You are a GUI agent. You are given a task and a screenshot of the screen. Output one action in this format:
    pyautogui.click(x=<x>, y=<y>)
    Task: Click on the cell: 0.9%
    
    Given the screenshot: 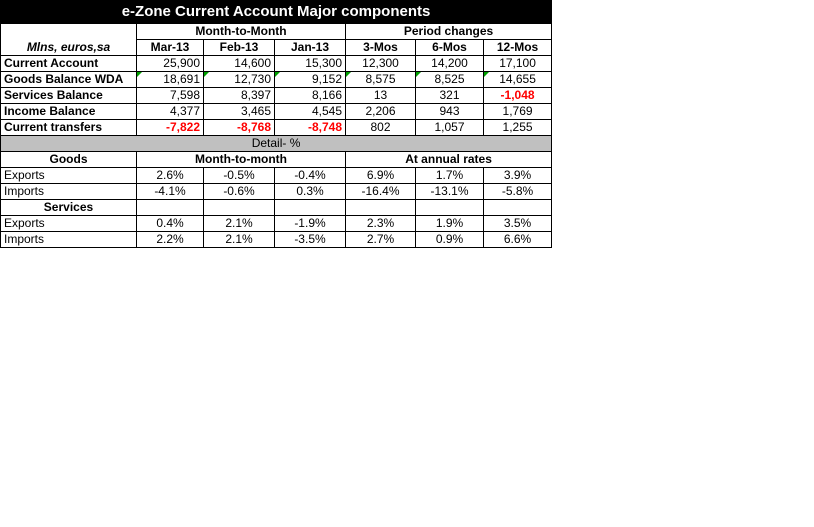 What is the action you would take?
    pyautogui.click(x=449, y=239)
    